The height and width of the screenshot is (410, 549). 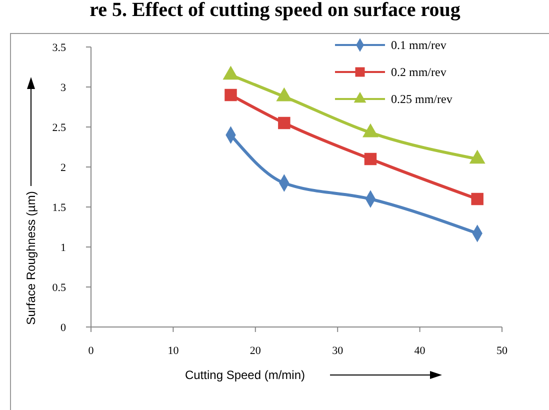 What do you see at coordinates (91, 351) in the screenshot?
I see `x-tick-label: 0` at bounding box center [91, 351].